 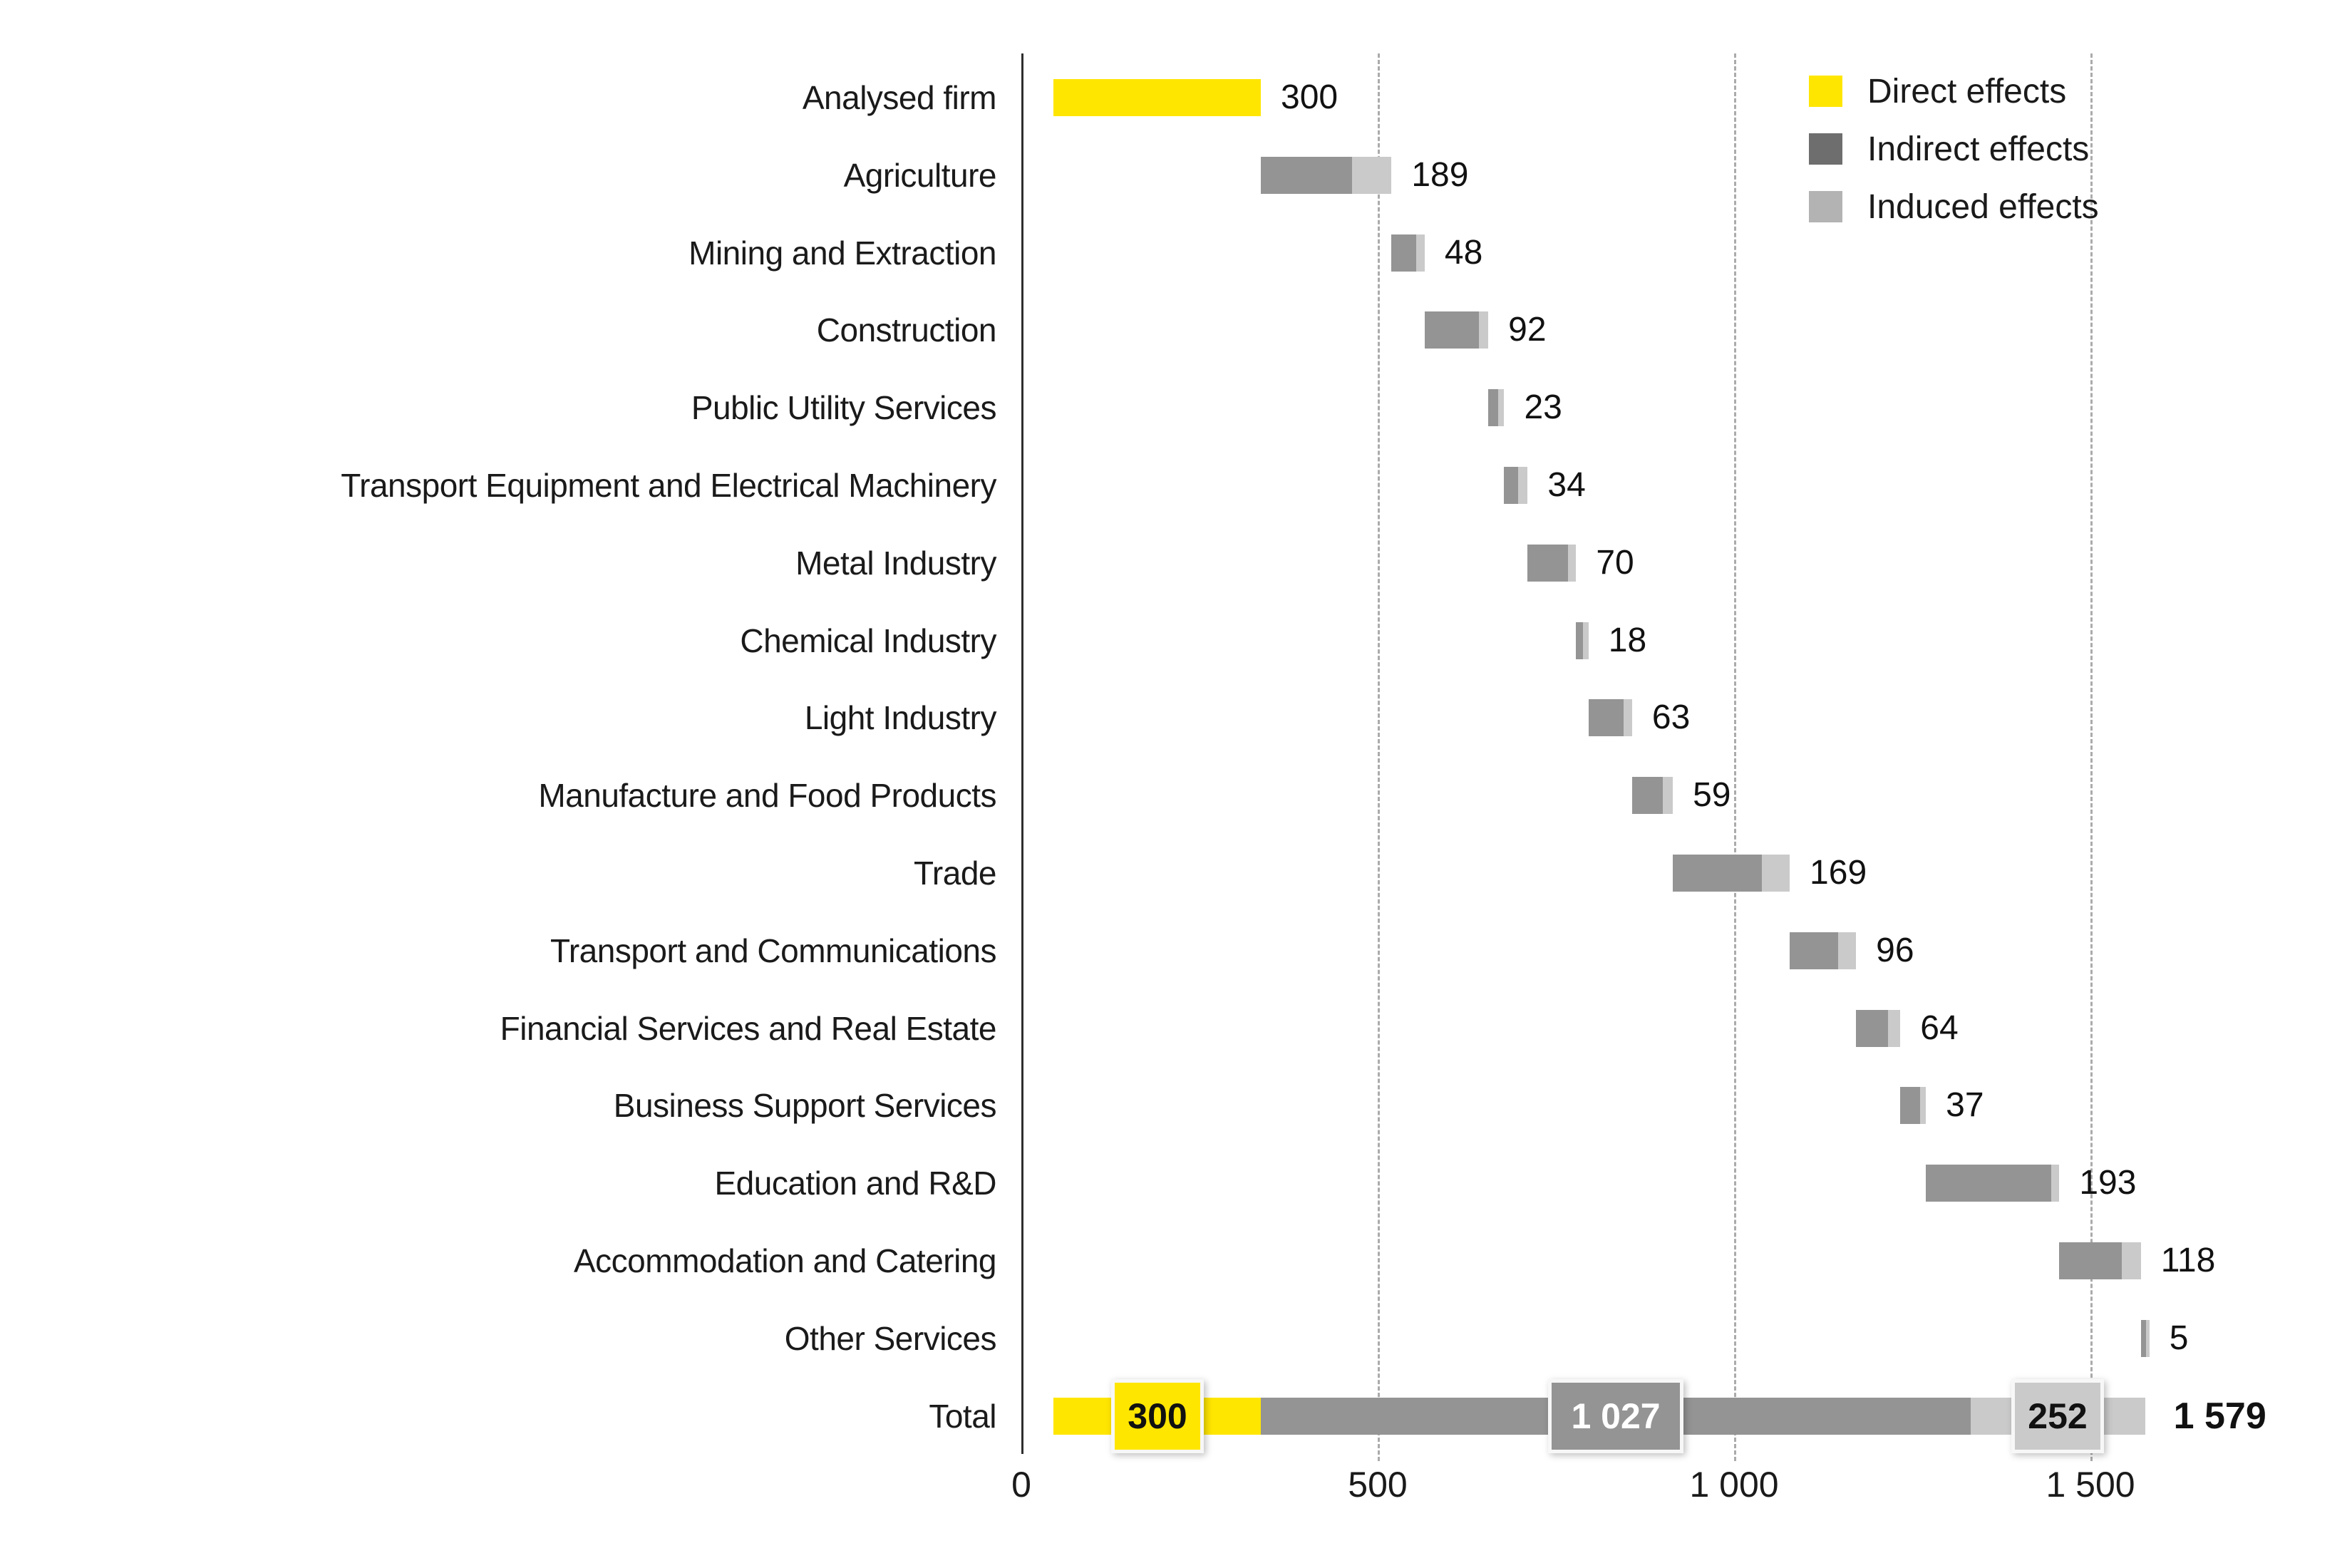 What do you see at coordinates (1940, 1028) in the screenshot?
I see `value-label-financial-services-and-real-estate: 64` at bounding box center [1940, 1028].